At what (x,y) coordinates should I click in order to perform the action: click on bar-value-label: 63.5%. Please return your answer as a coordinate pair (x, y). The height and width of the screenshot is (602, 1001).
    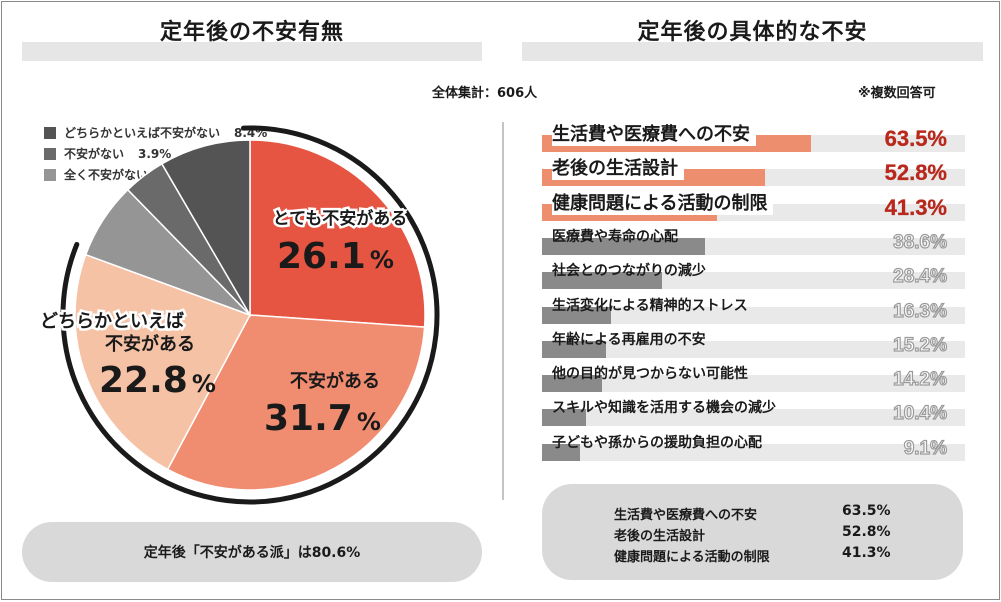
    Looking at the image, I should click on (915, 138).